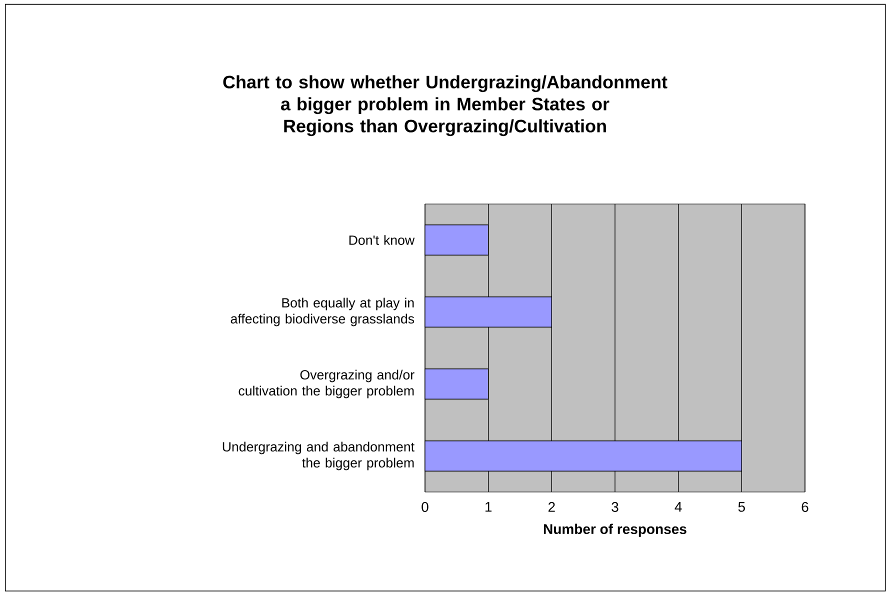 The height and width of the screenshot is (595, 891). What do you see at coordinates (805, 507) in the screenshot?
I see `x-tick-label: 6` at bounding box center [805, 507].